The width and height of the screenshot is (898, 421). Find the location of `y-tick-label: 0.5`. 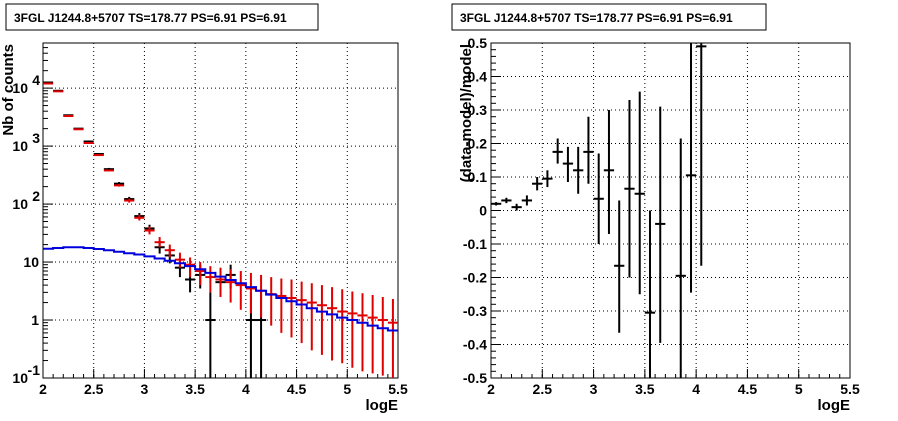

y-tick-label: 0.5 is located at coordinates (478, 43).